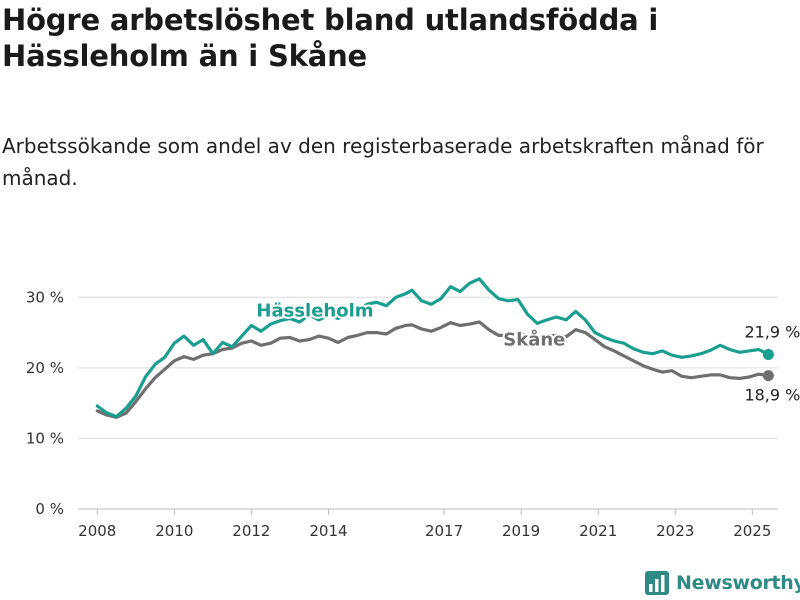 Image resolution: width=800 pixels, height=600 pixels. I want to click on y-tick-label: 20 %, so click(45, 368).